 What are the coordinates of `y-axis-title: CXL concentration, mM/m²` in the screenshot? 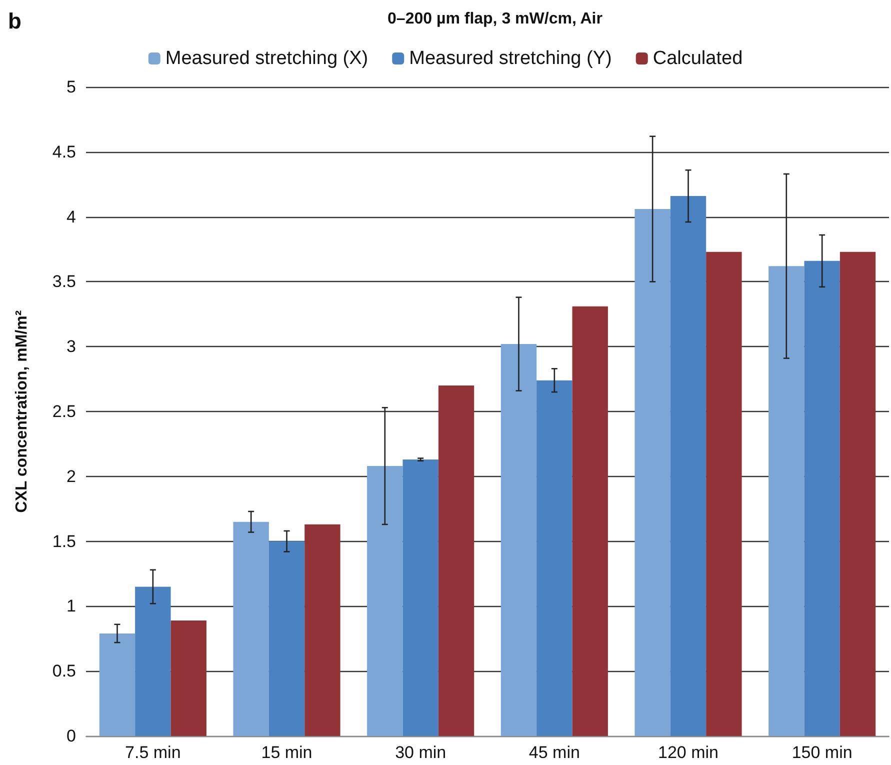 It's located at (22, 411).